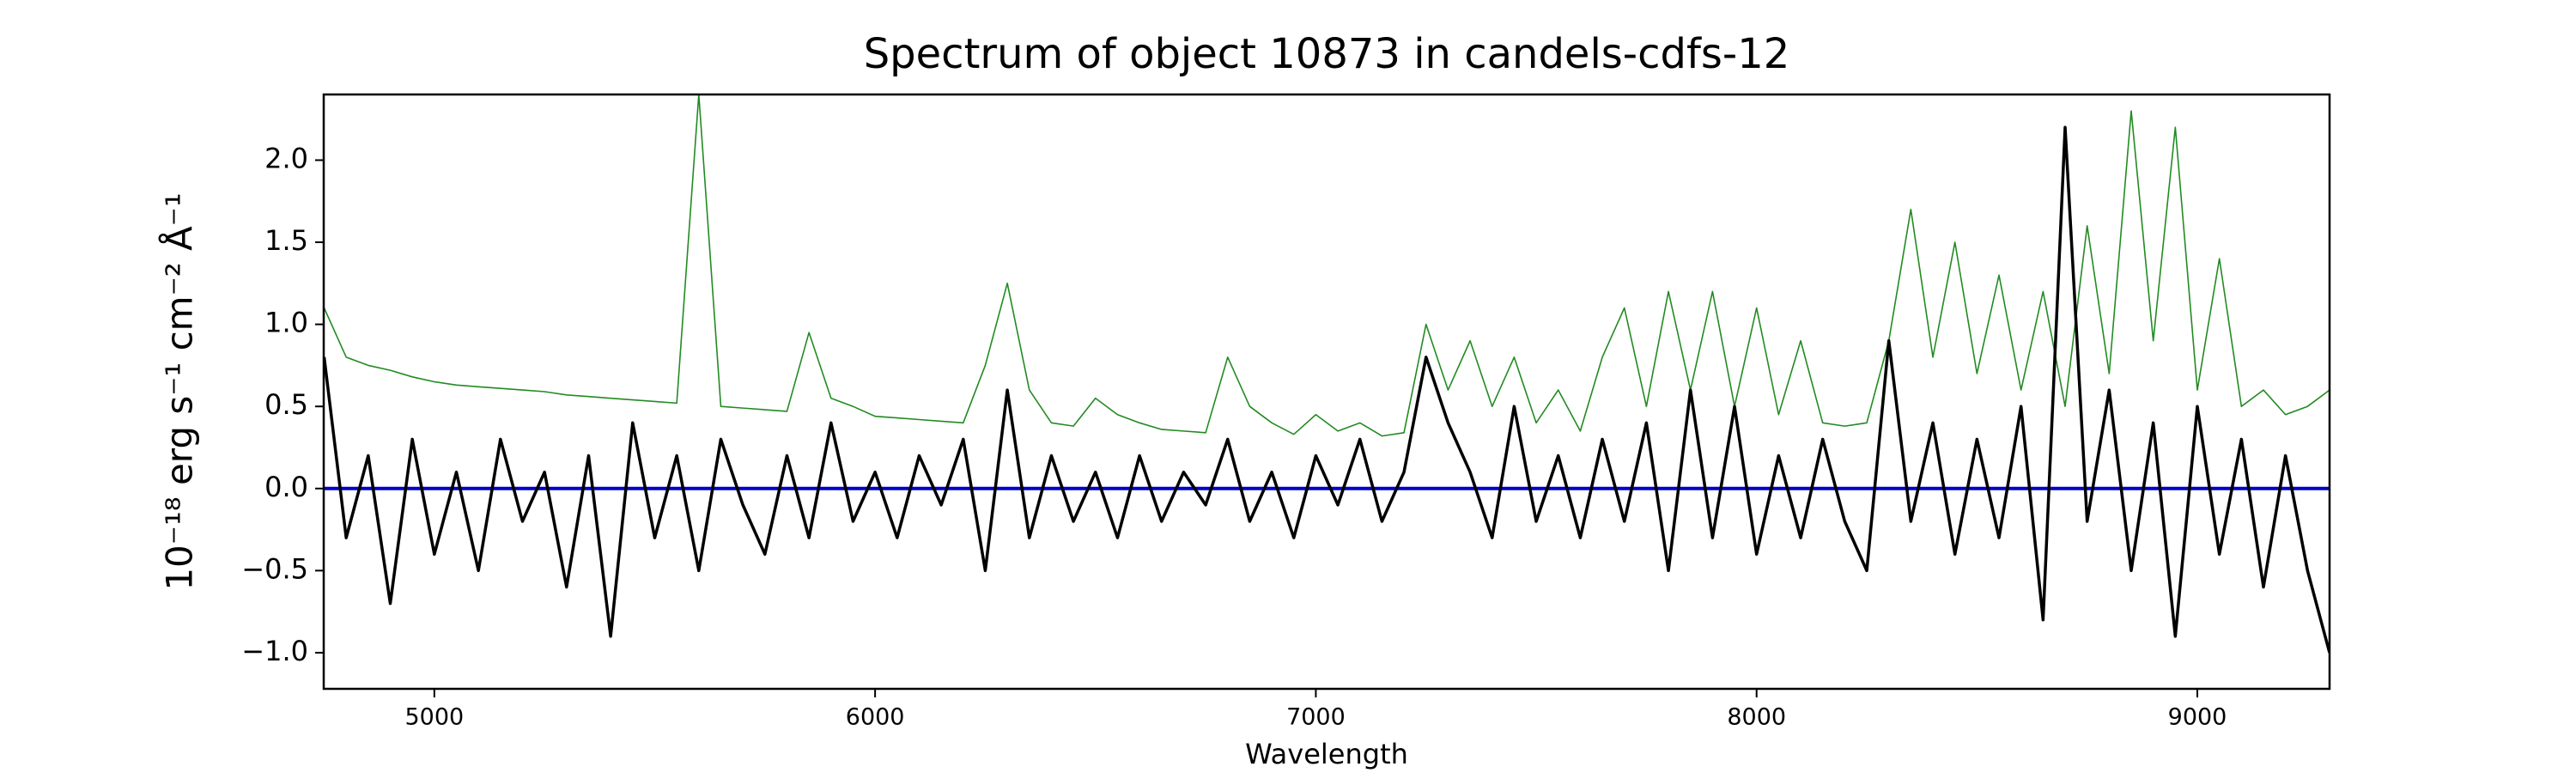 The height and width of the screenshot is (773, 2576). I want to click on x-axis-label: Wavelength, so click(1327, 754).